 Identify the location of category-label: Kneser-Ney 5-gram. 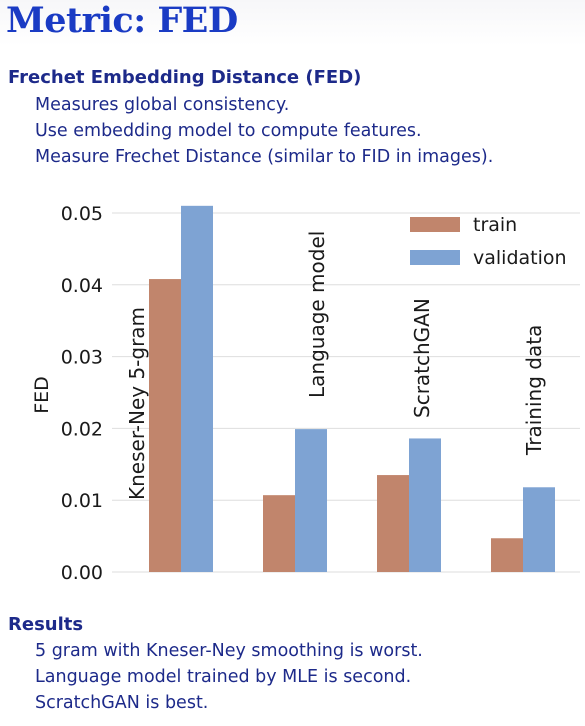
(137, 403).